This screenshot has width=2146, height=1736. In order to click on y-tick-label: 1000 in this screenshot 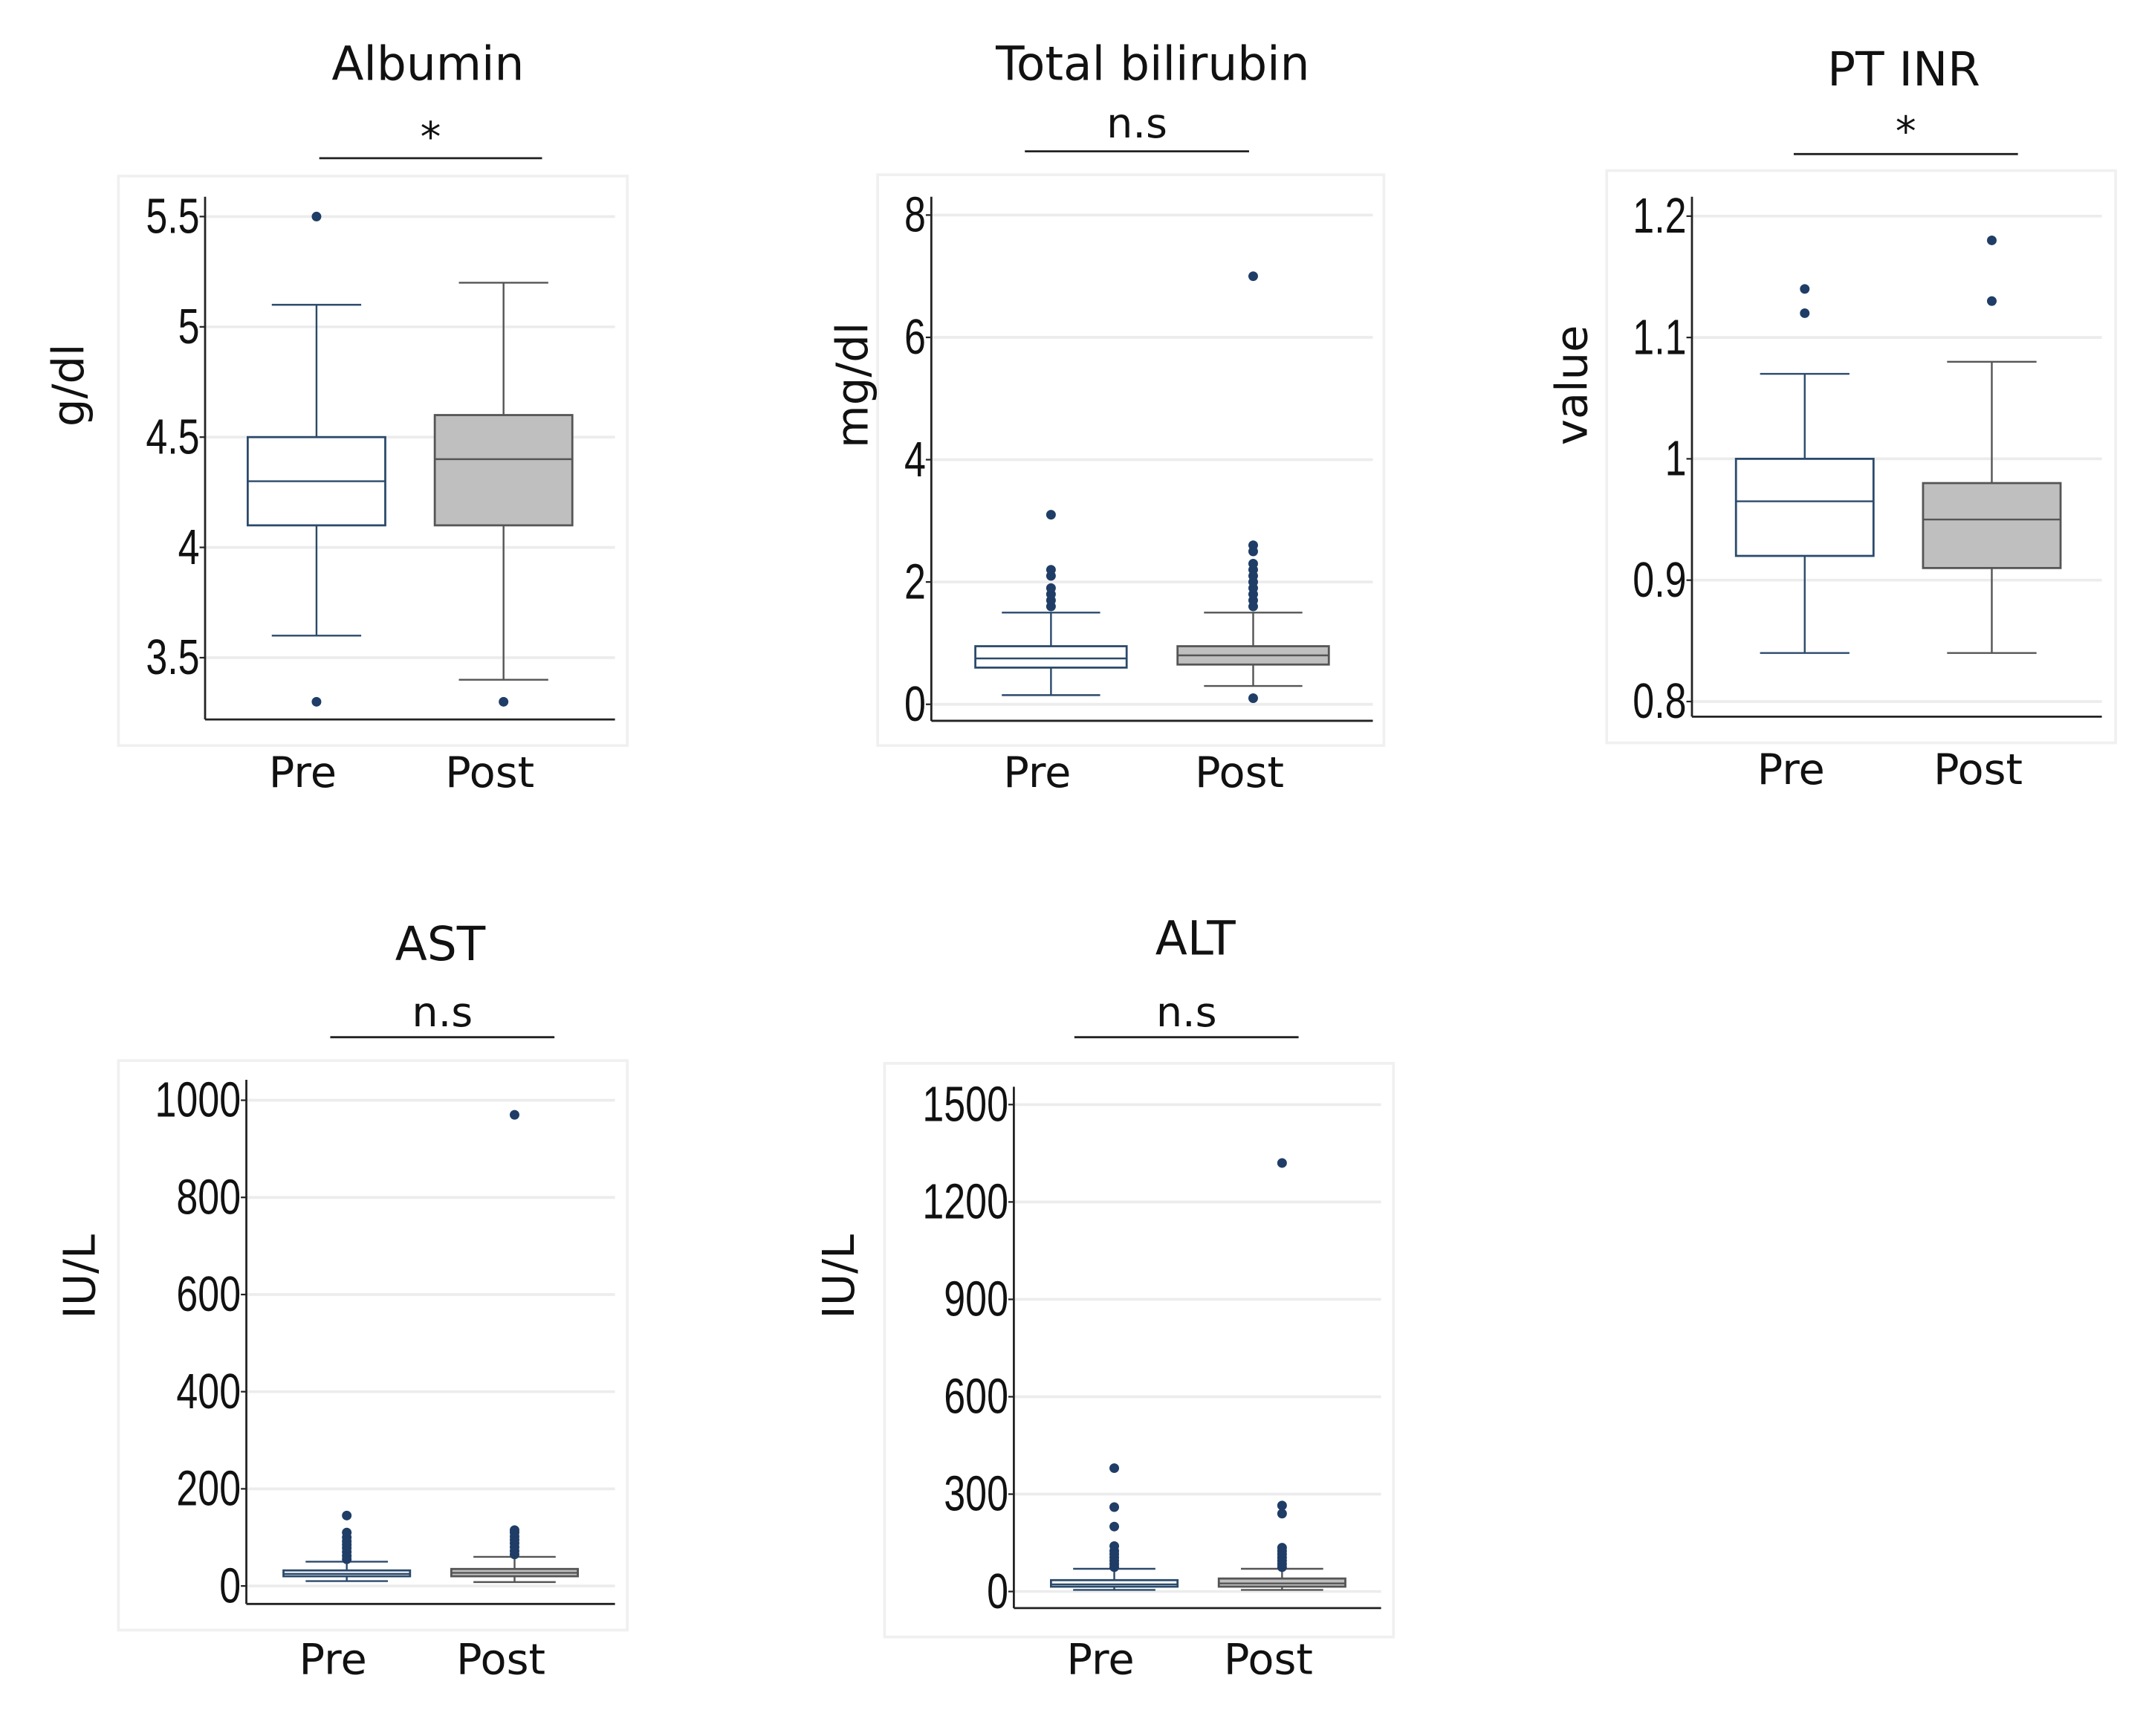, I will do `click(198, 1100)`.